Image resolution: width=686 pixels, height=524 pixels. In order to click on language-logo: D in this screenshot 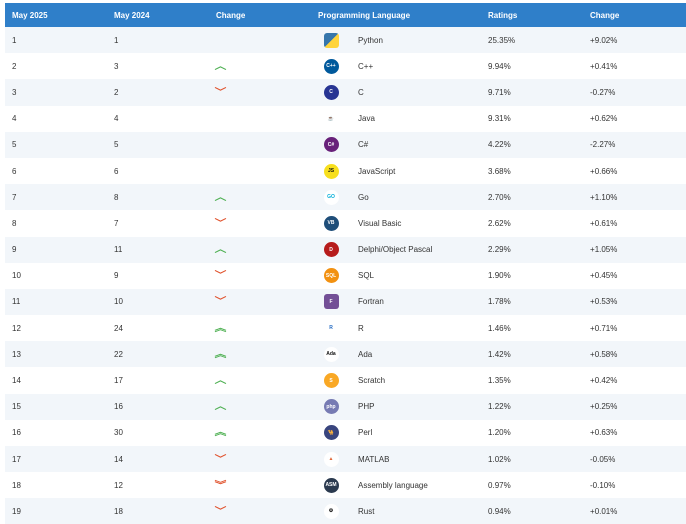, I will do `click(331, 250)`.